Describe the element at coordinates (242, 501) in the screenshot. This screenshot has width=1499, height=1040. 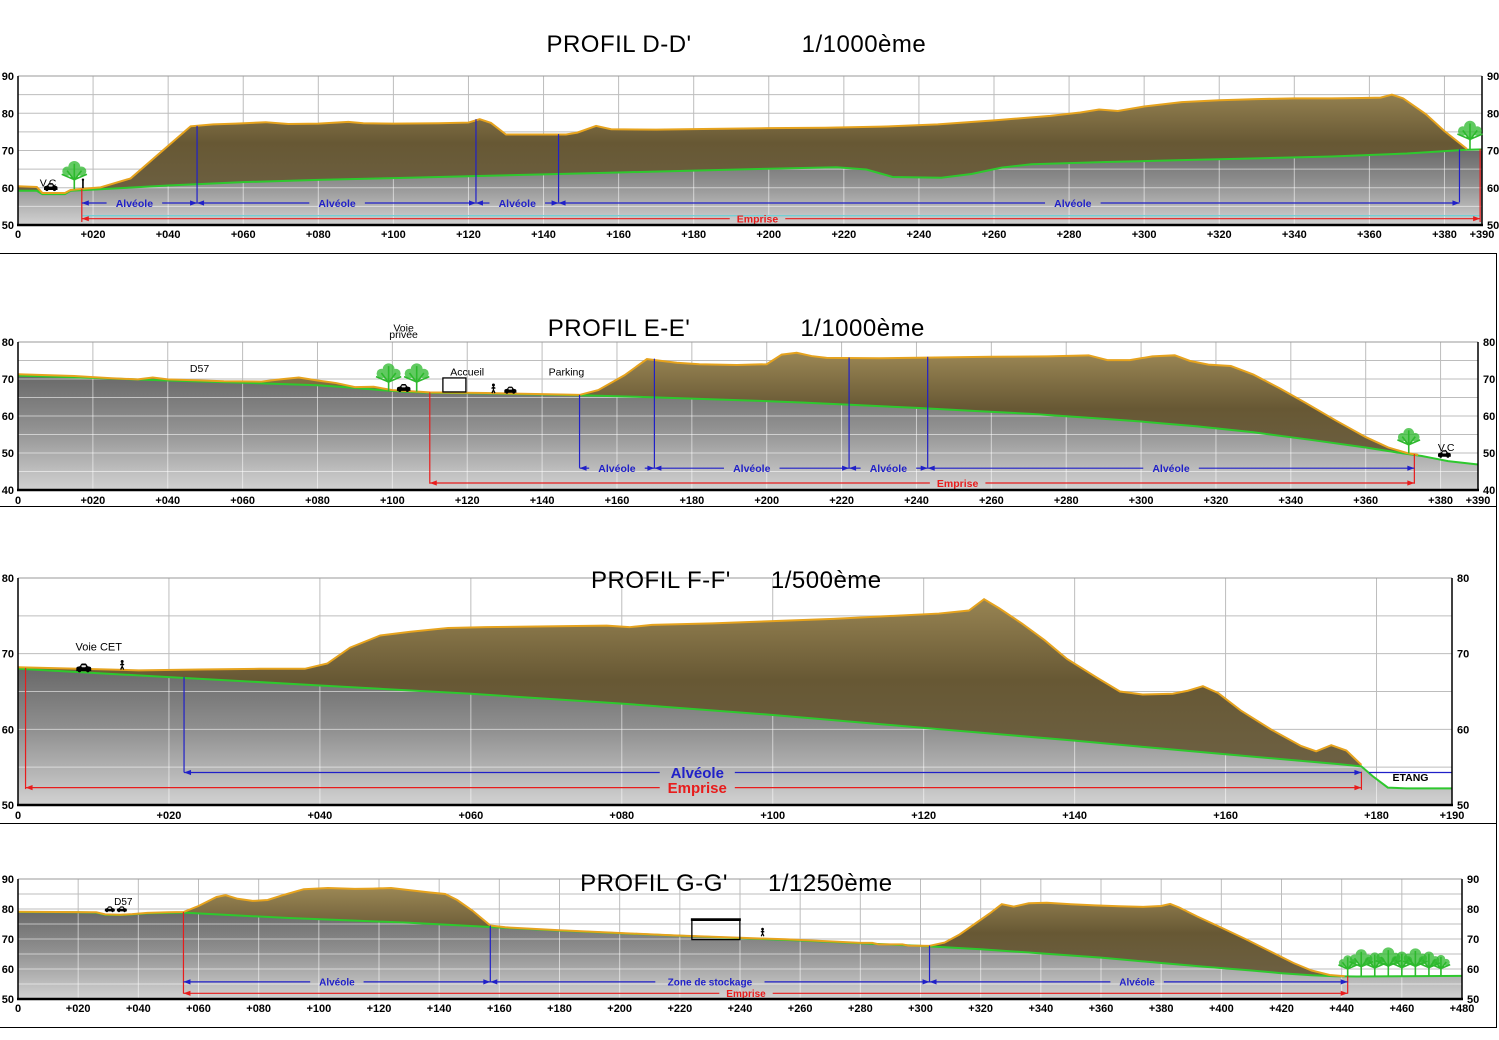
I see `svg-text: +060` at that location.